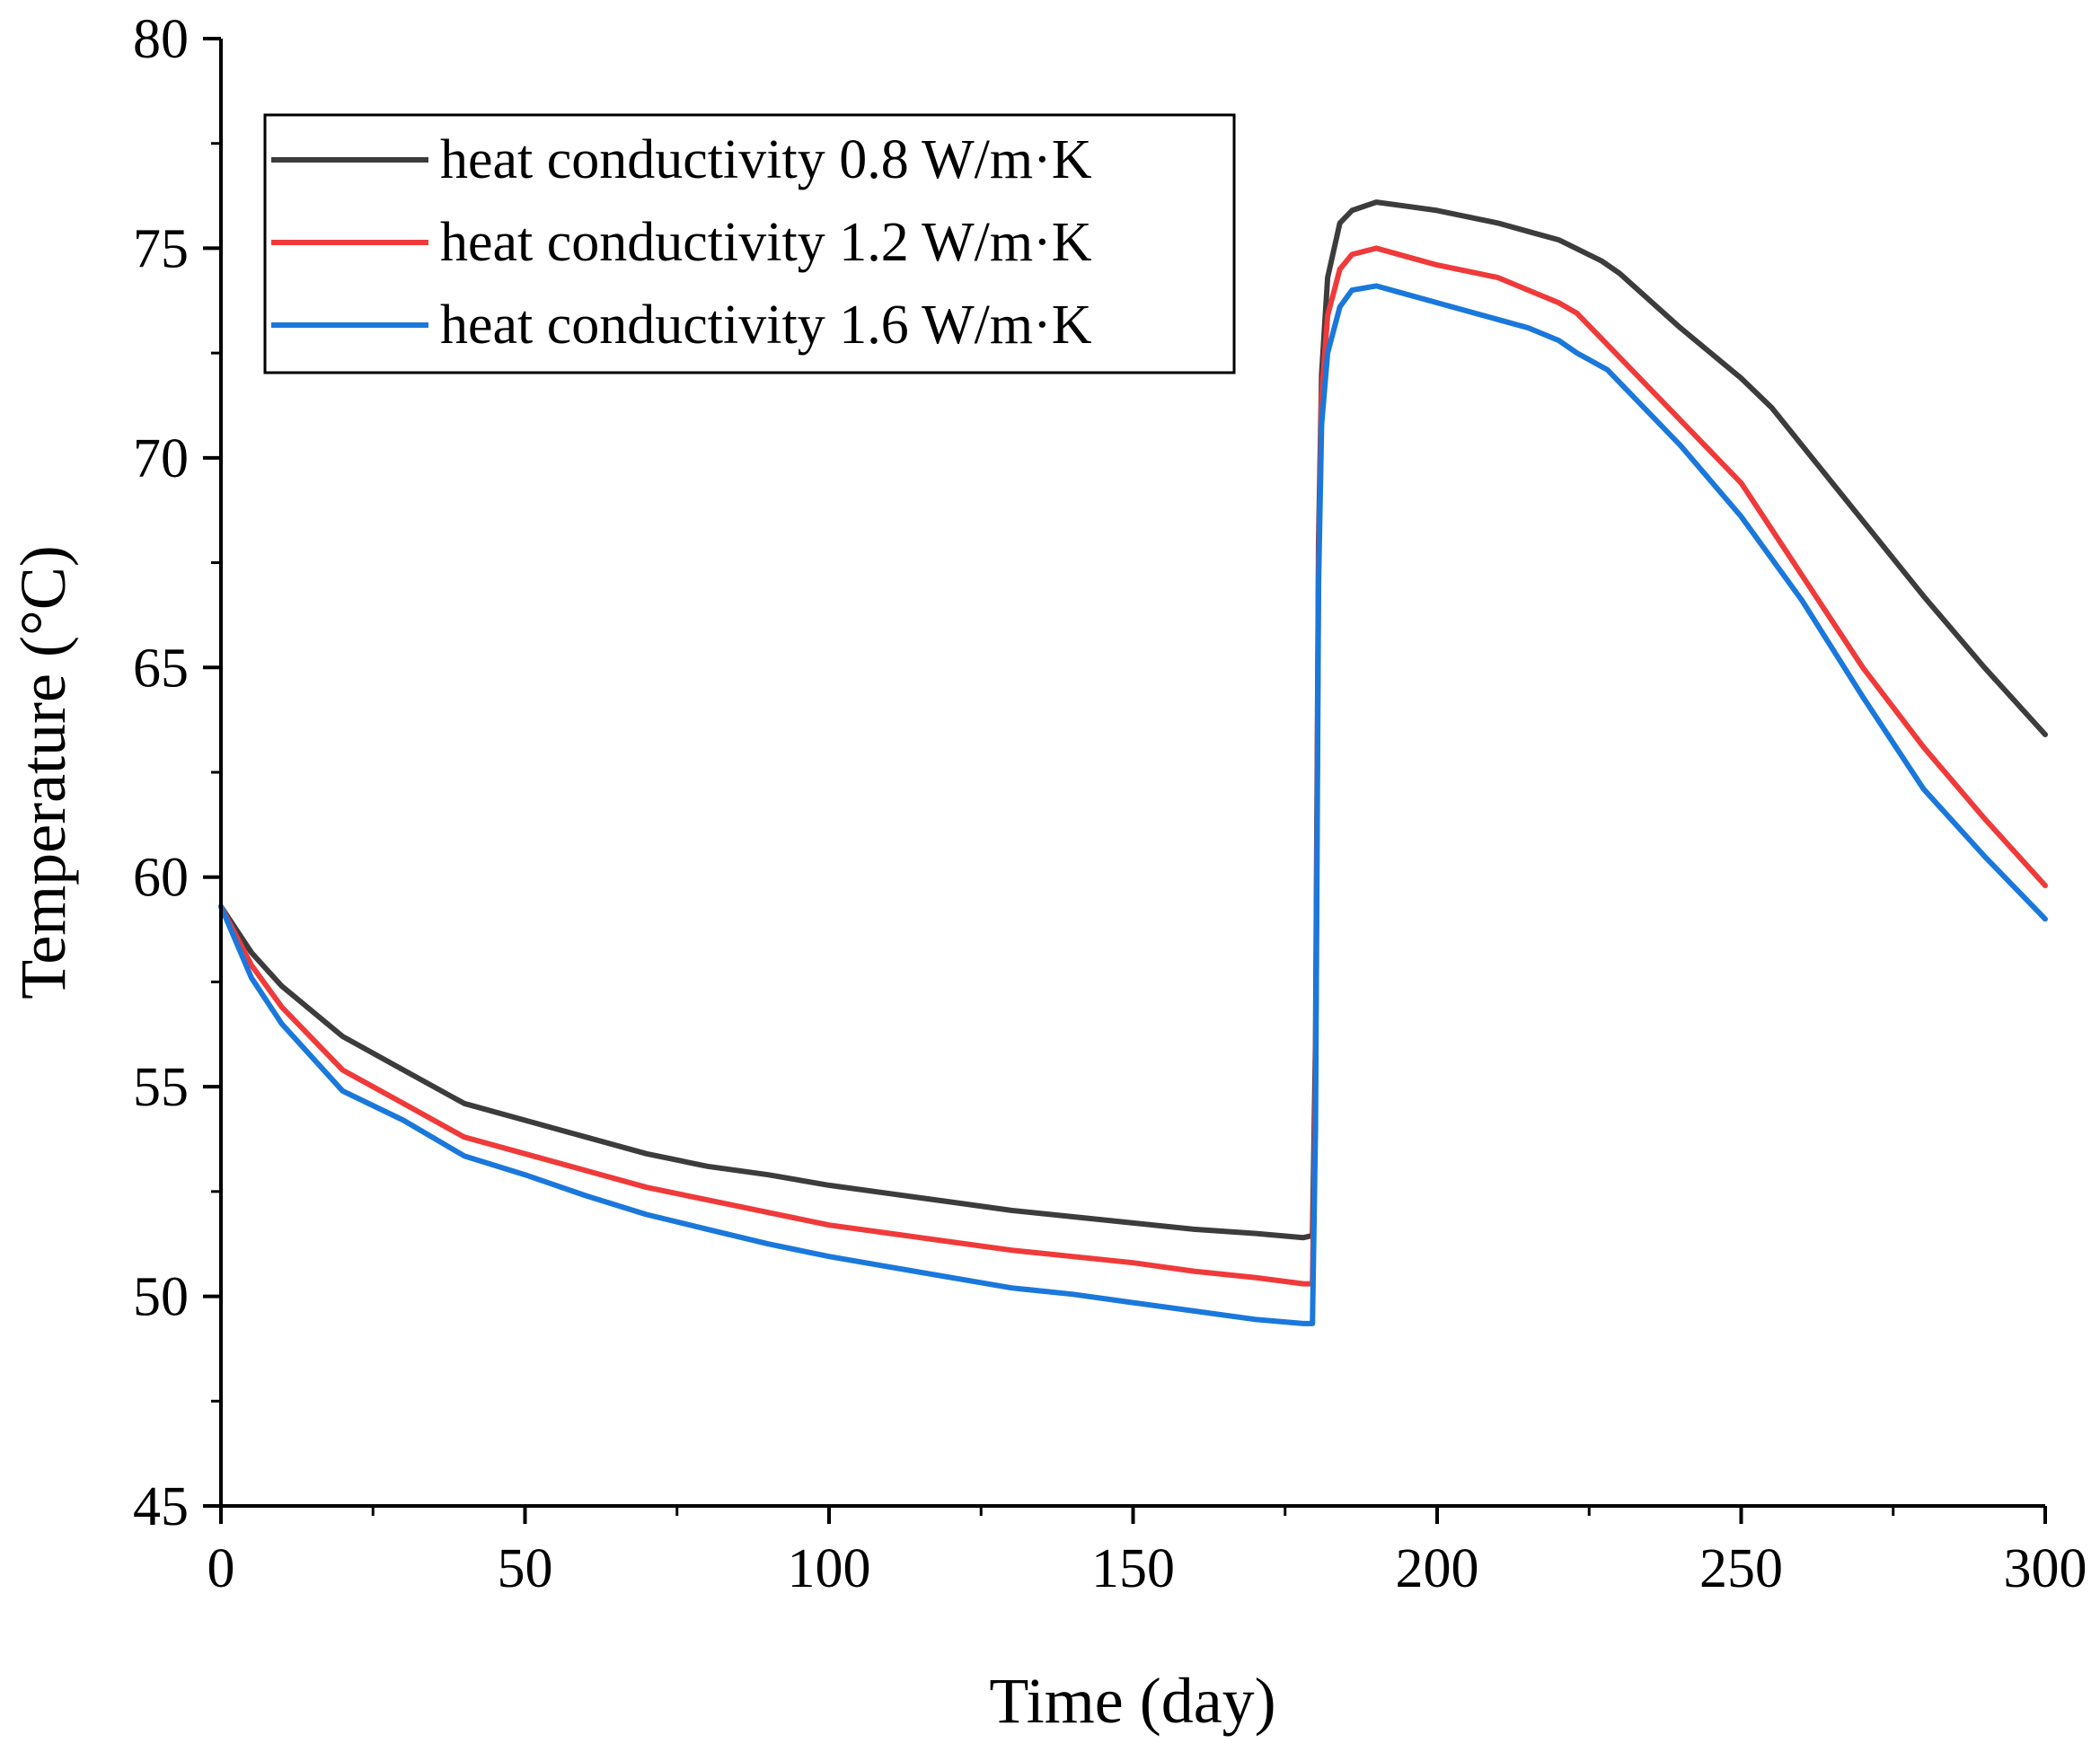 Image resolution: width=2100 pixels, height=1752 pixels. Describe the element at coordinates (221, 1568) in the screenshot. I see `x-tick-label: 0` at that location.